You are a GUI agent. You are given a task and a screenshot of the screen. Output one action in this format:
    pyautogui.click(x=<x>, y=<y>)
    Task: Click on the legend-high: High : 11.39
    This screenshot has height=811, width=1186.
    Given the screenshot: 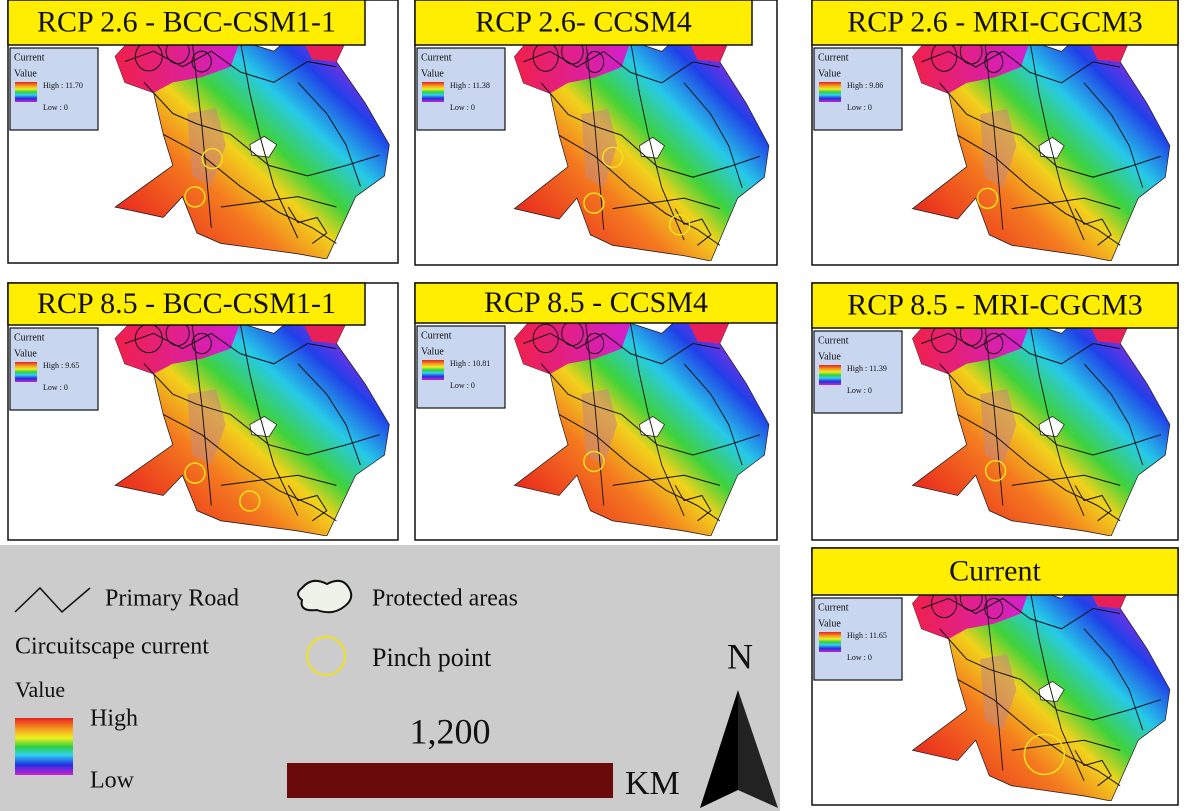 What is the action you would take?
    pyautogui.click(x=867, y=368)
    